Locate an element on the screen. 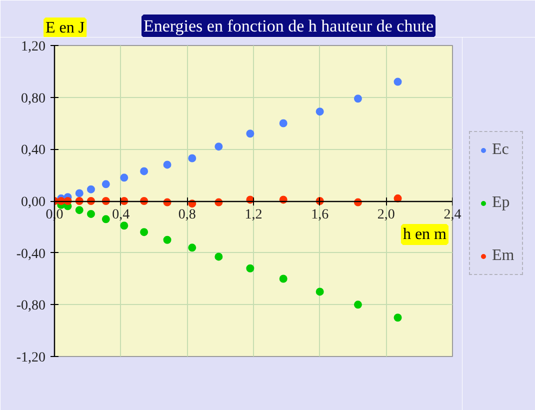 Image resolution: width=535 pixels, height=410 pixels. legend-label: Em is located at coordinates (503, 256).